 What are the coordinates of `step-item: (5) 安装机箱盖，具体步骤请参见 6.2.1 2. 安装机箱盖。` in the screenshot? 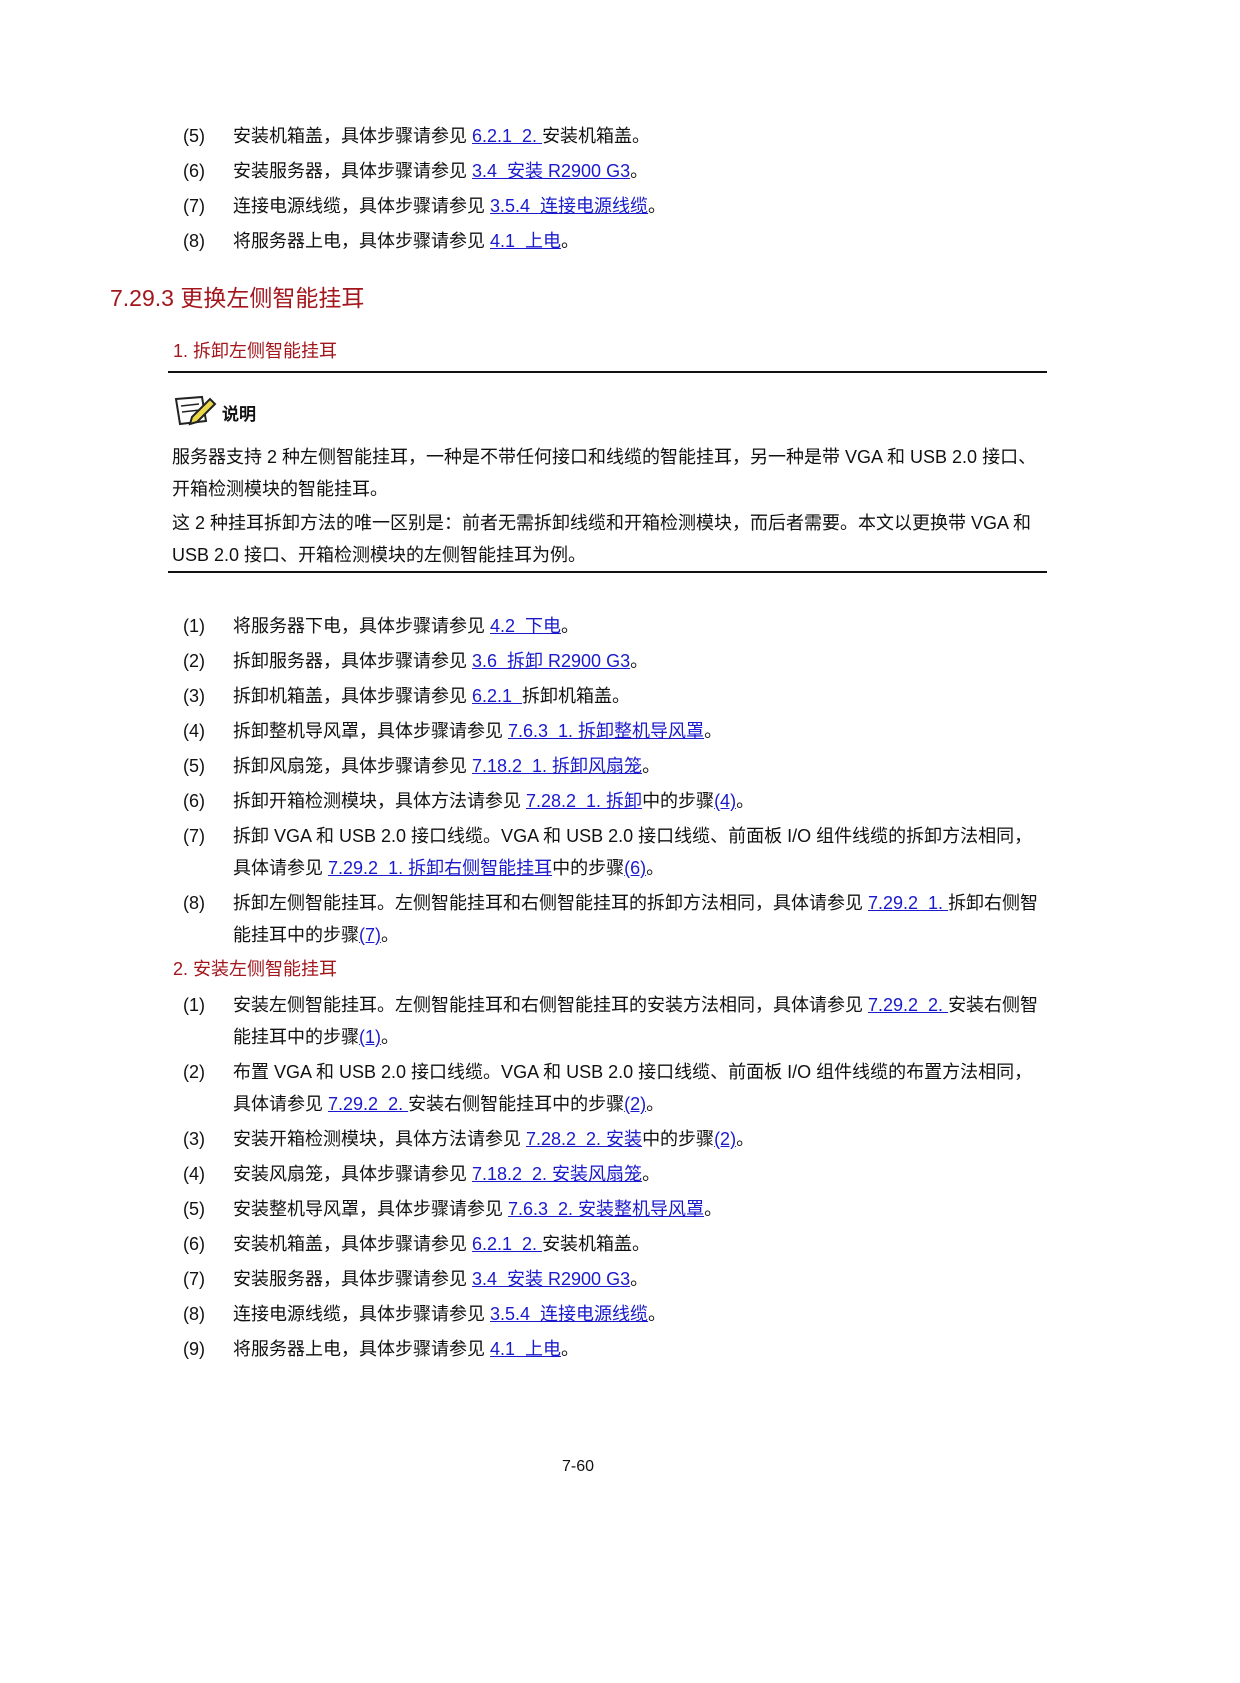 It's located at (610, 136).